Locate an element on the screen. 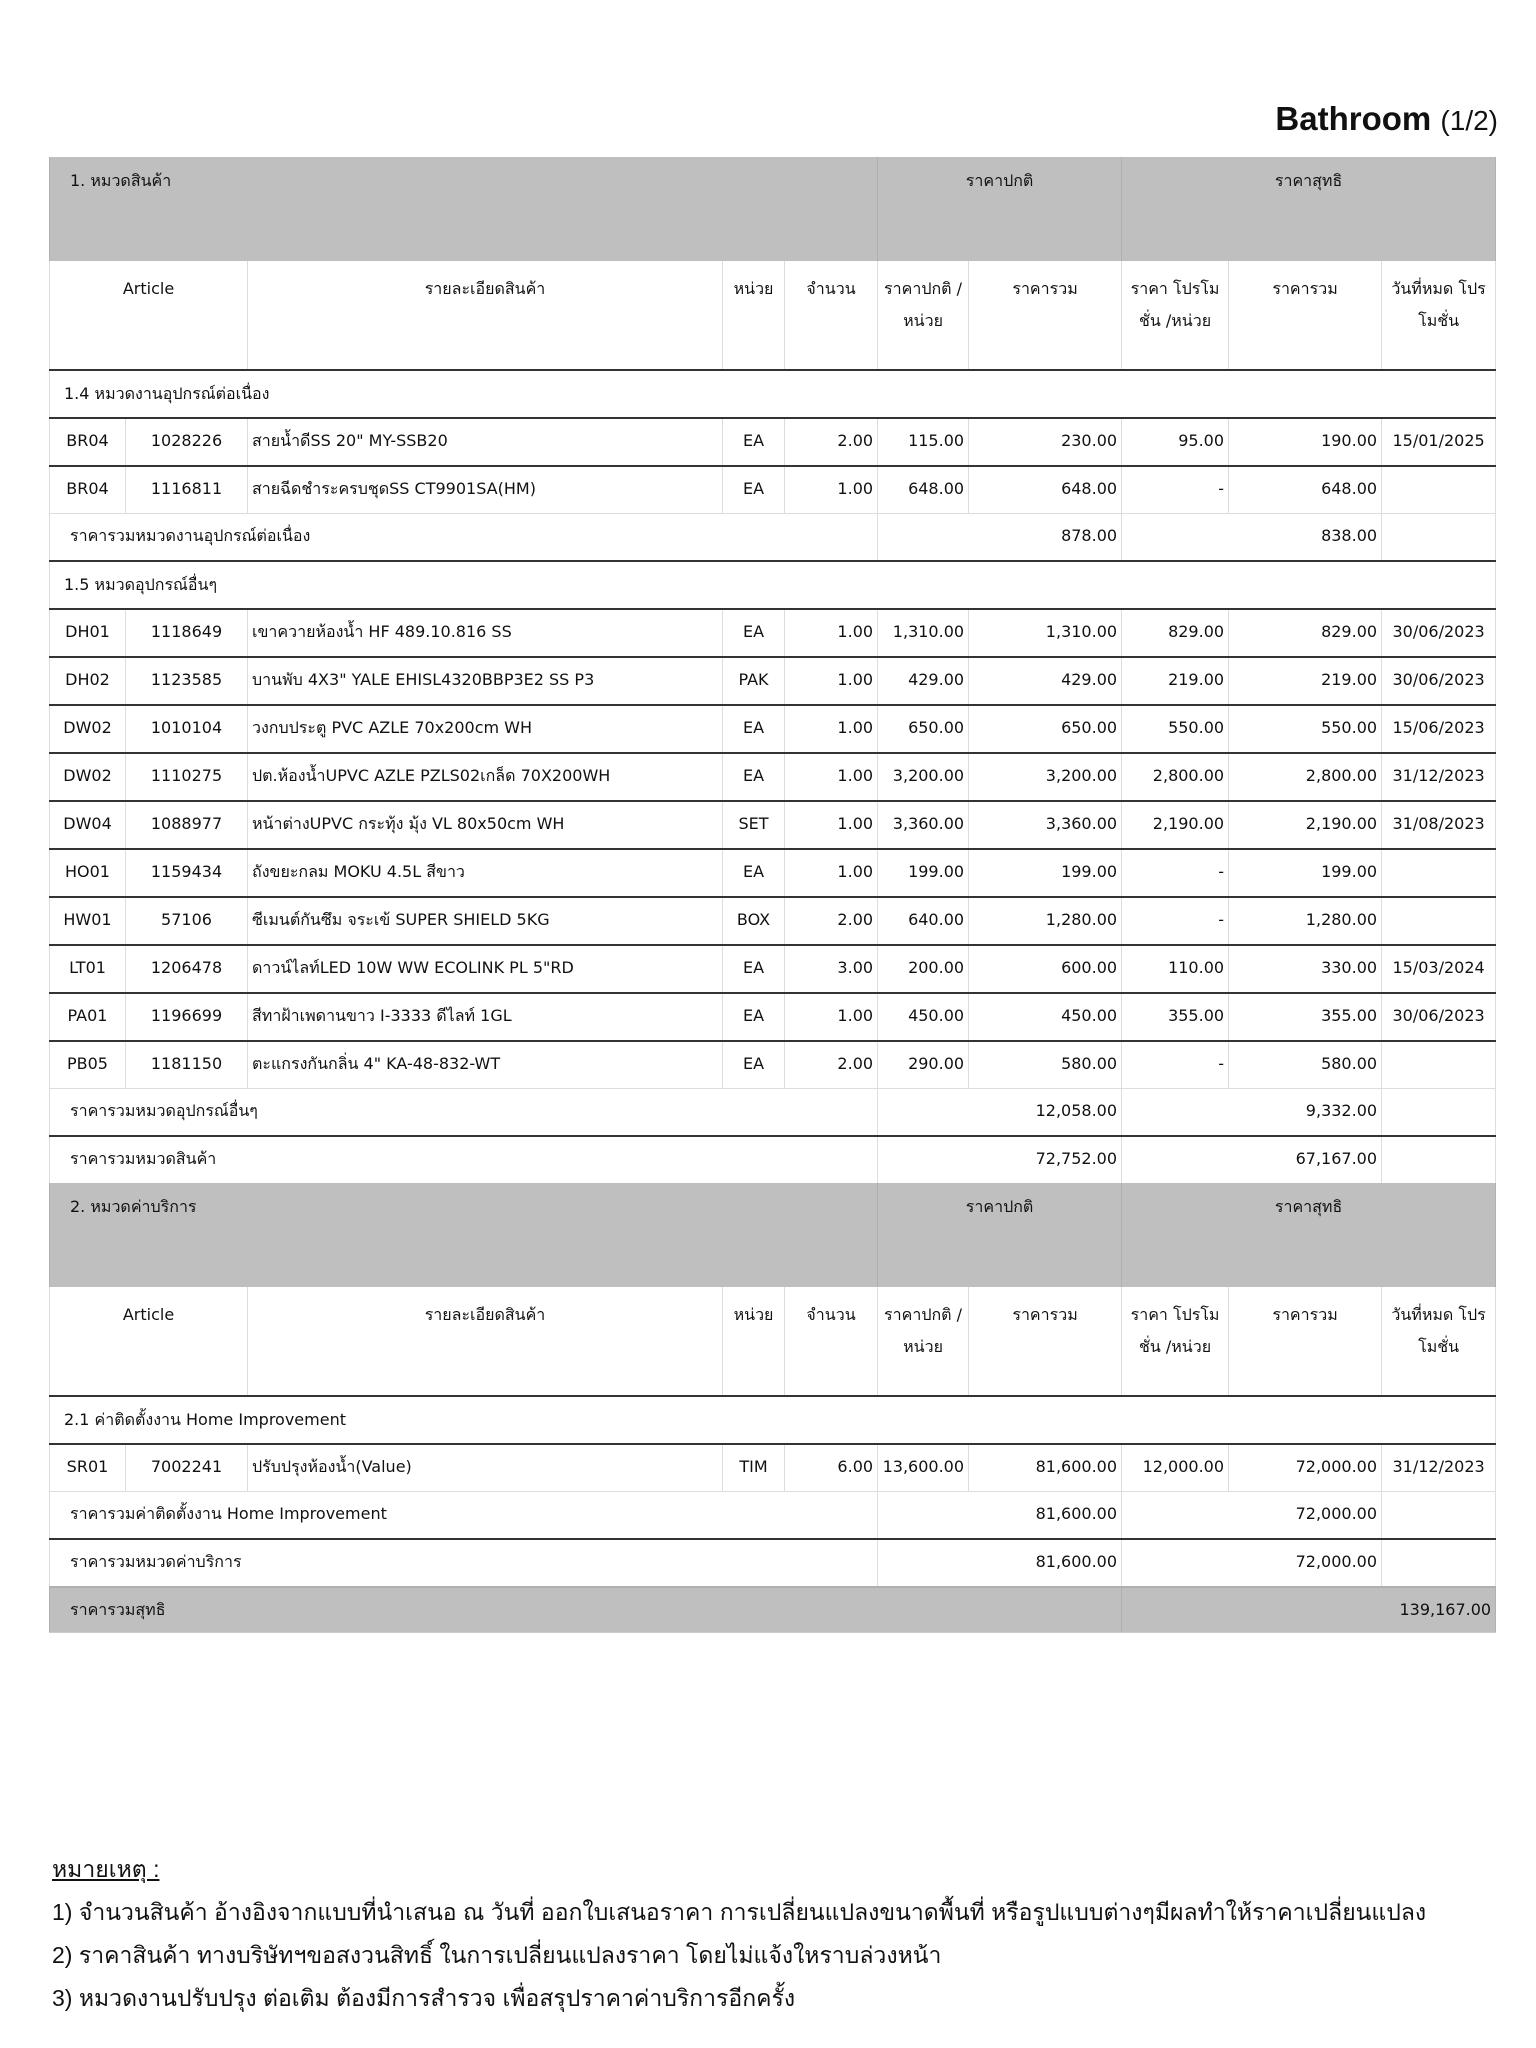 The height and width of the screenshot is (2048, 1536). net-total: 2,800.00 is located at coordinates (1305, 776).